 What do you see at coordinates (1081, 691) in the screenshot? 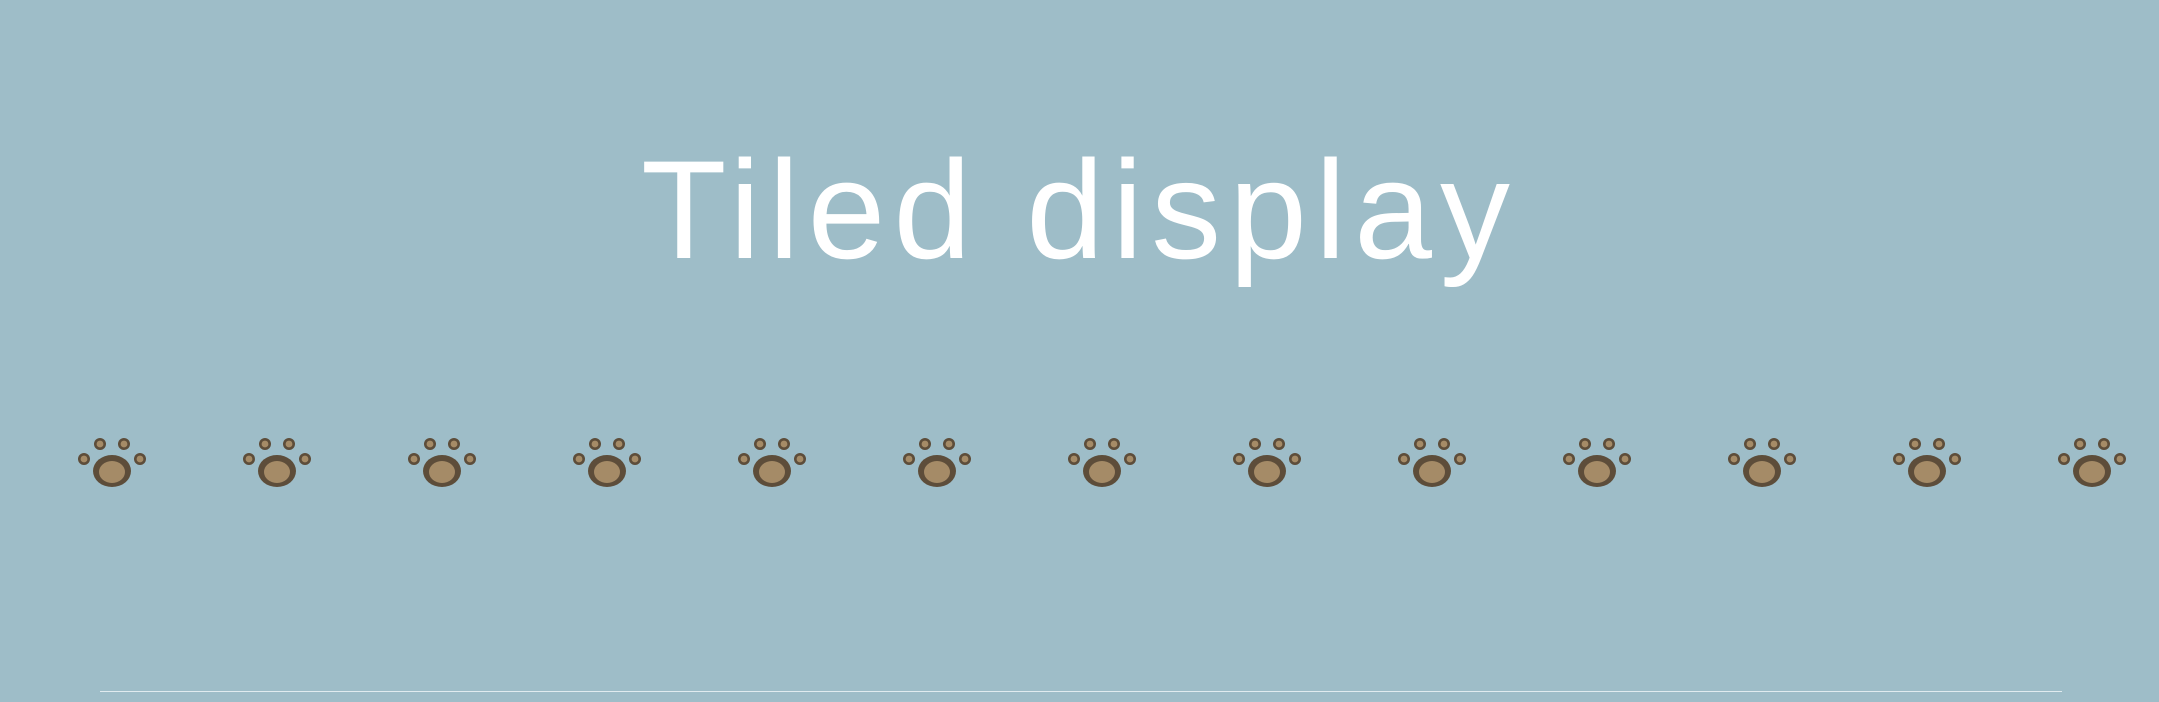
I see `bottom-divider` at bounding box center [1081, 691].